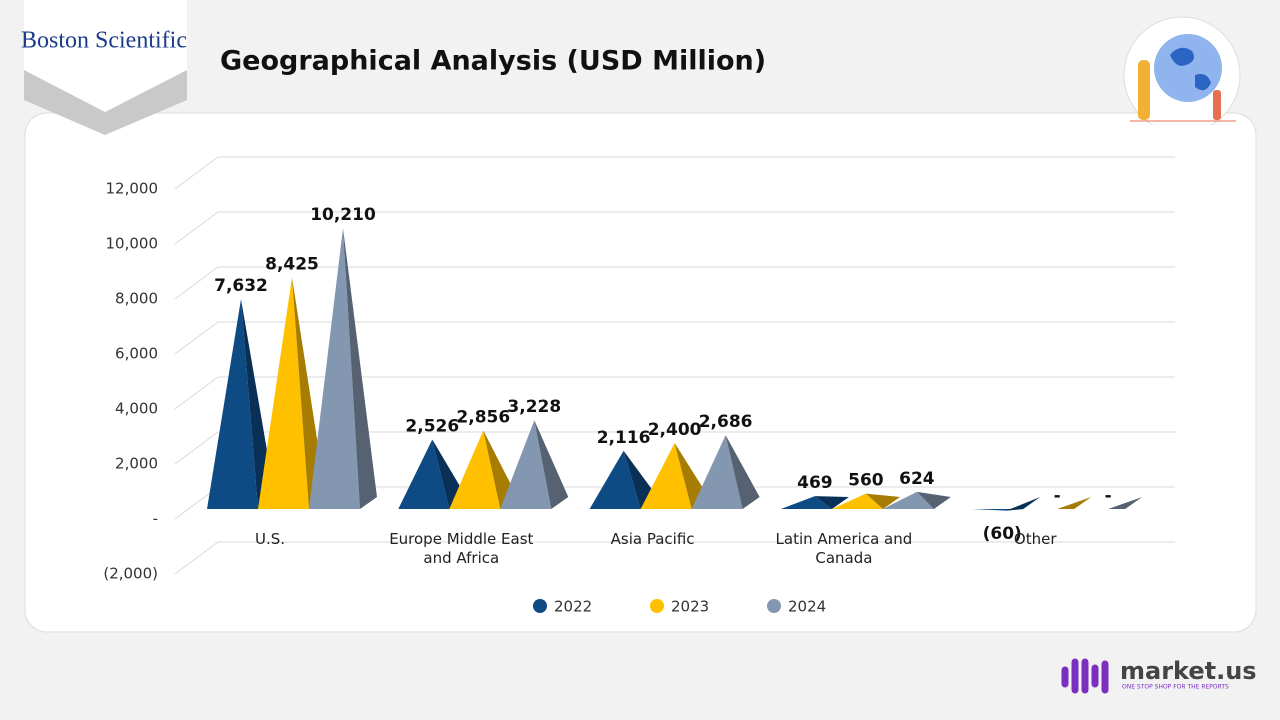 This screenshot has height=720, width=1280. Describe the element at coordinates (493, 61) in the screenshot. I see `chart-title: Geographical Analysis (USD Million)` at that location.